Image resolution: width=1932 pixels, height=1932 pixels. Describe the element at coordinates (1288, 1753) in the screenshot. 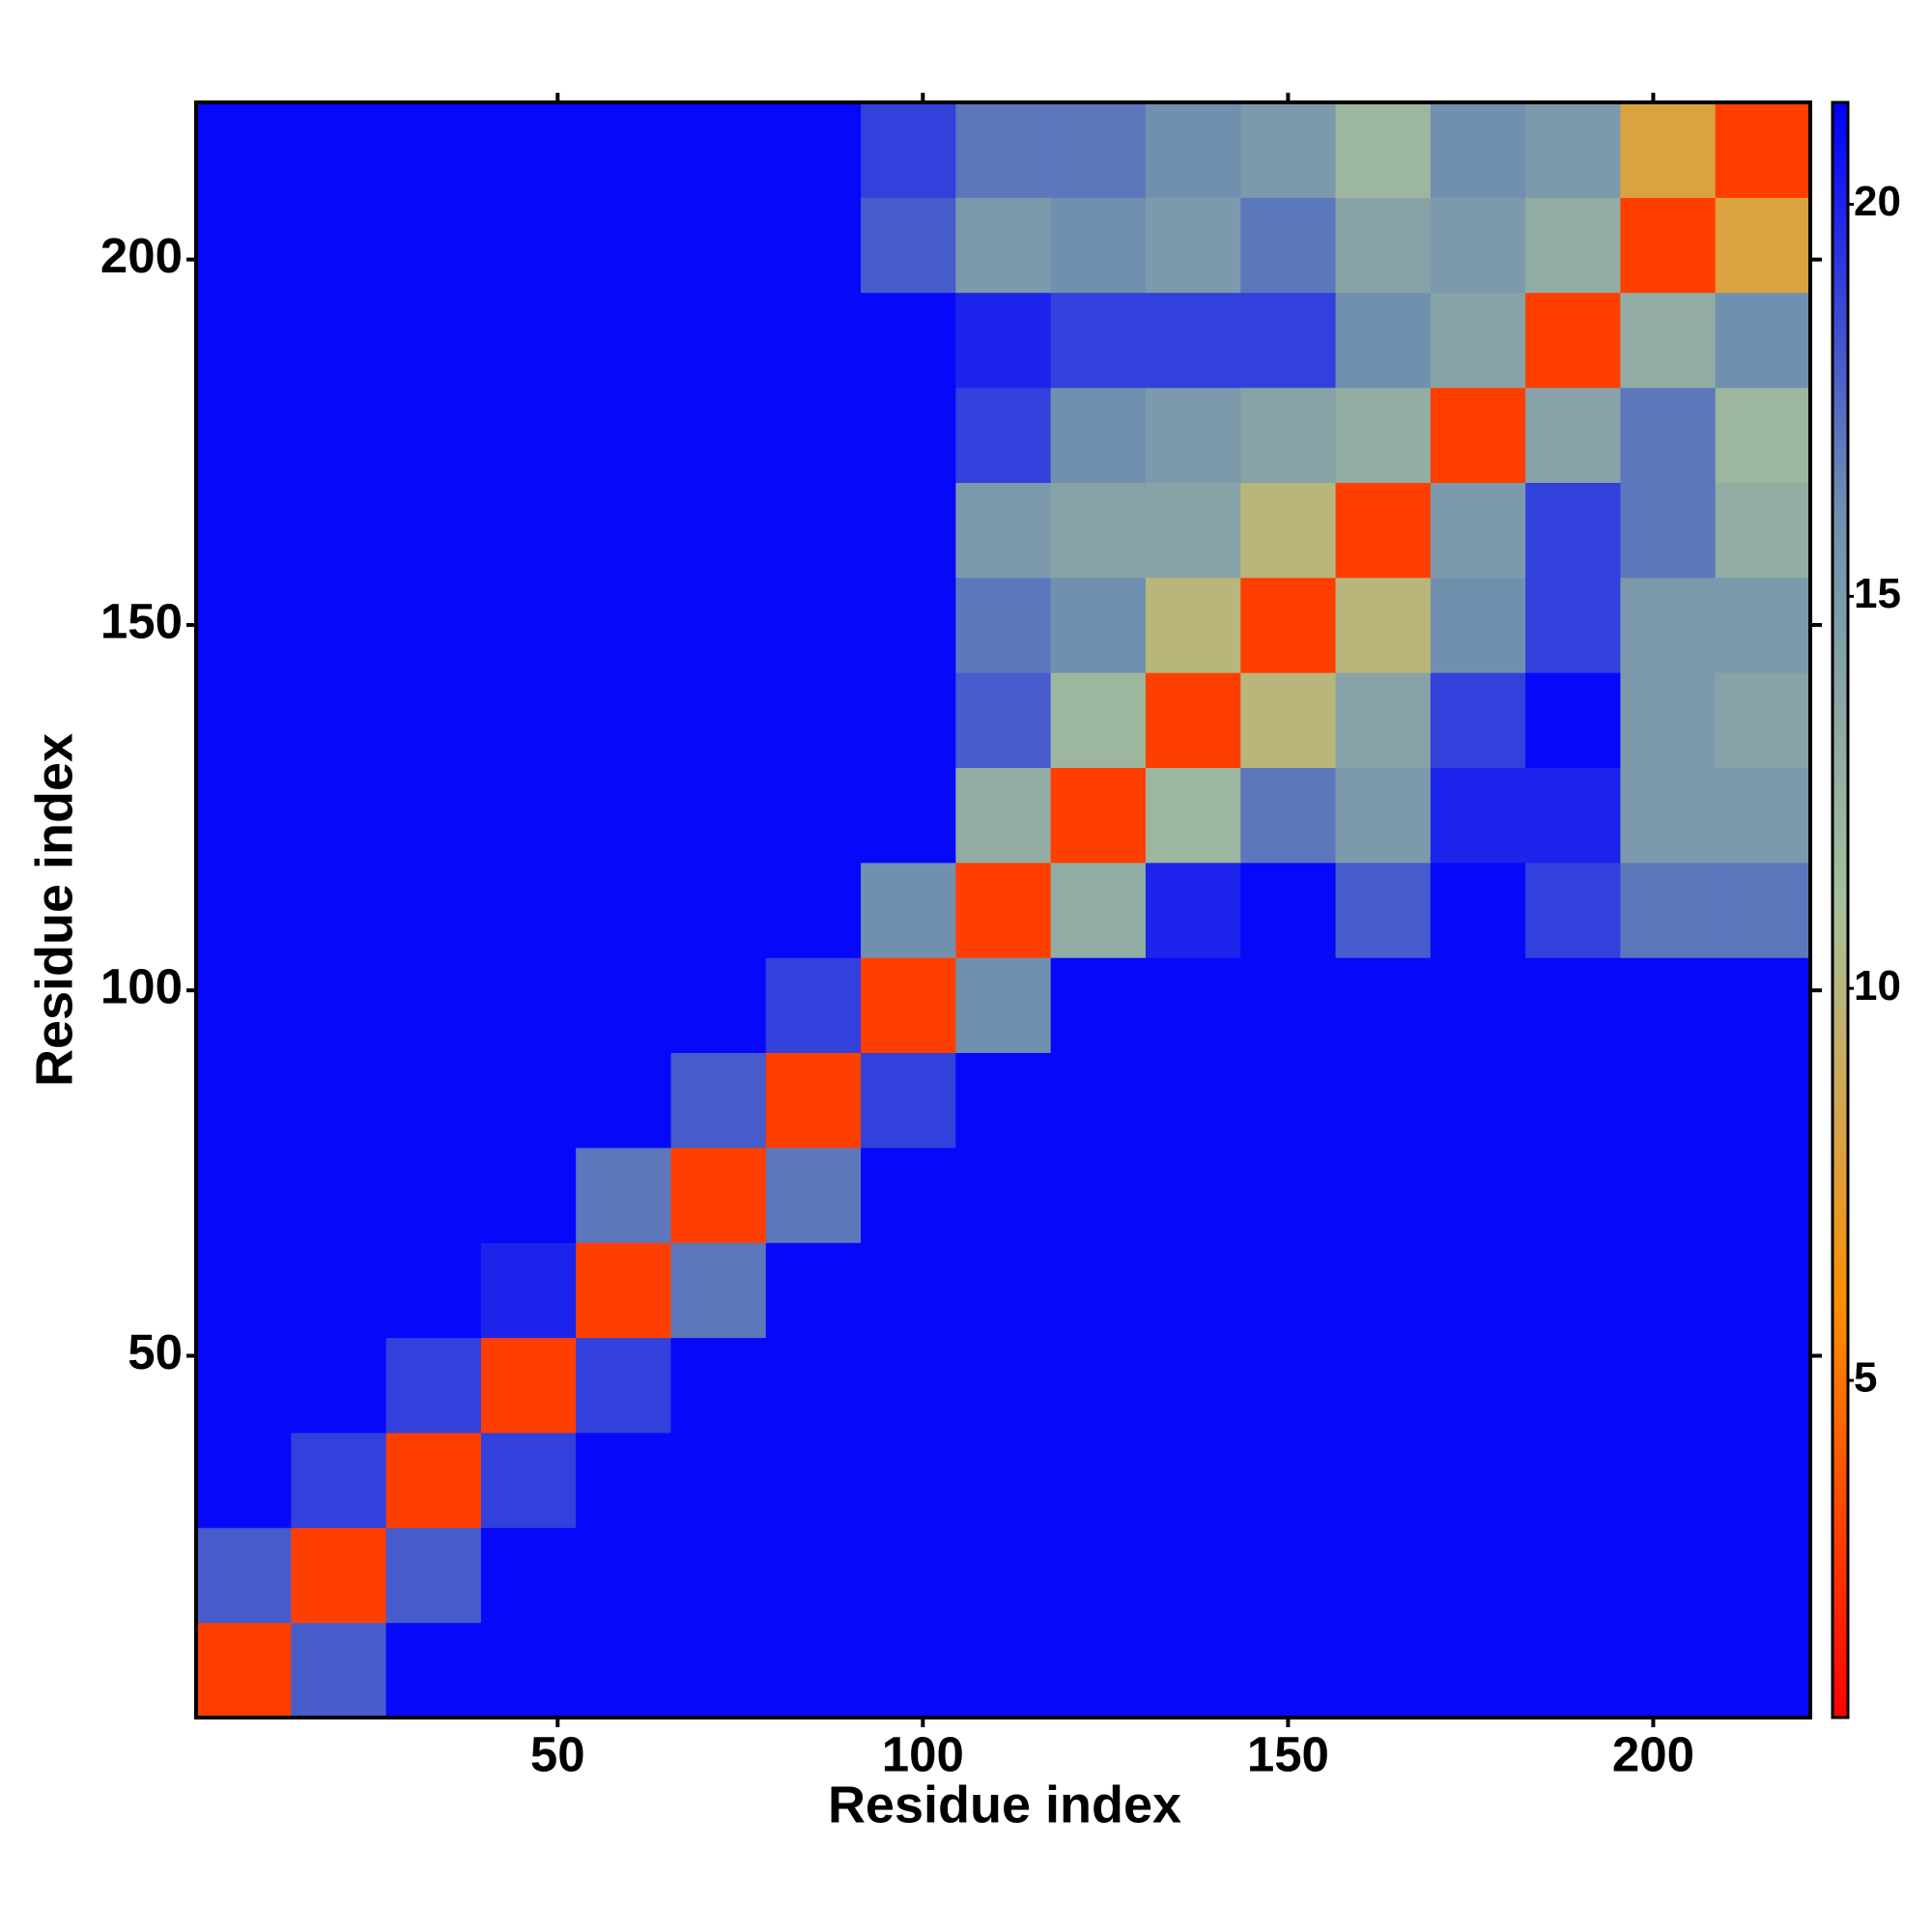

I see `x-tick-label: 150` at that location.